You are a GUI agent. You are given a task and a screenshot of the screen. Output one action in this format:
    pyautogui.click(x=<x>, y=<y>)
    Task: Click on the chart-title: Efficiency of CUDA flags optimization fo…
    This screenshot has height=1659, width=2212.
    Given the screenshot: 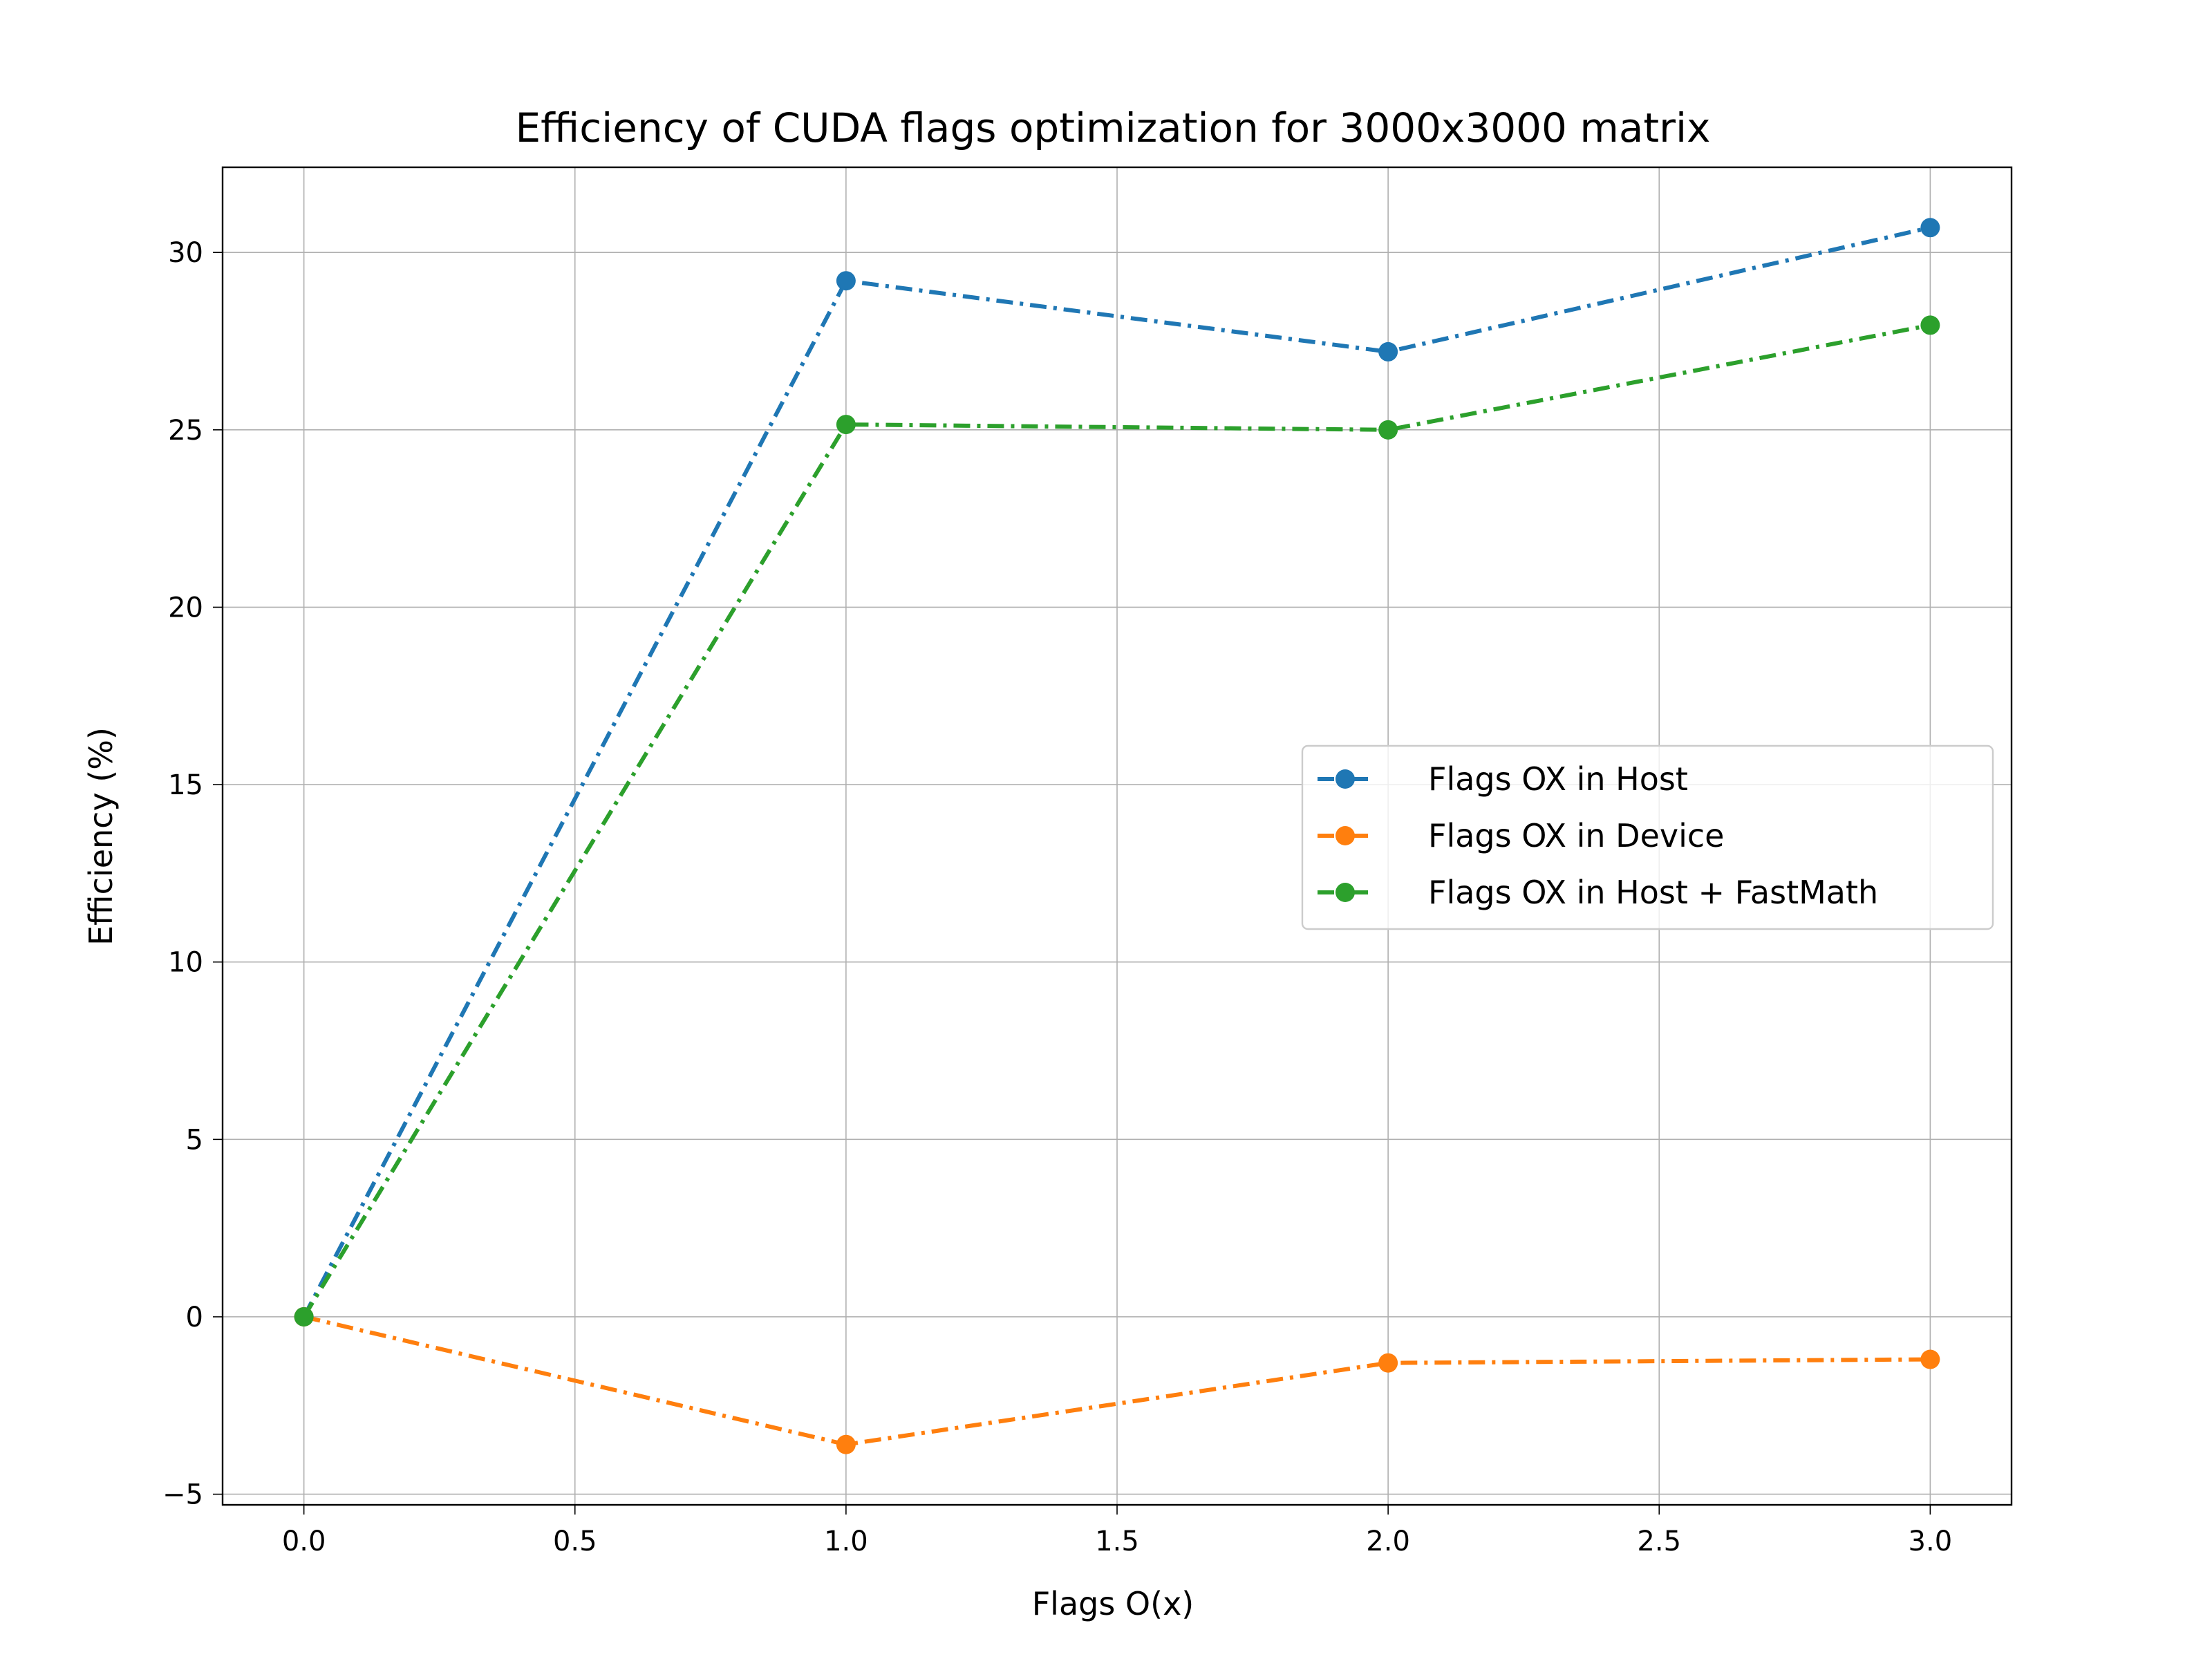 What is the action you would take?
    pyautogui.click(x=1113, y=128)
    